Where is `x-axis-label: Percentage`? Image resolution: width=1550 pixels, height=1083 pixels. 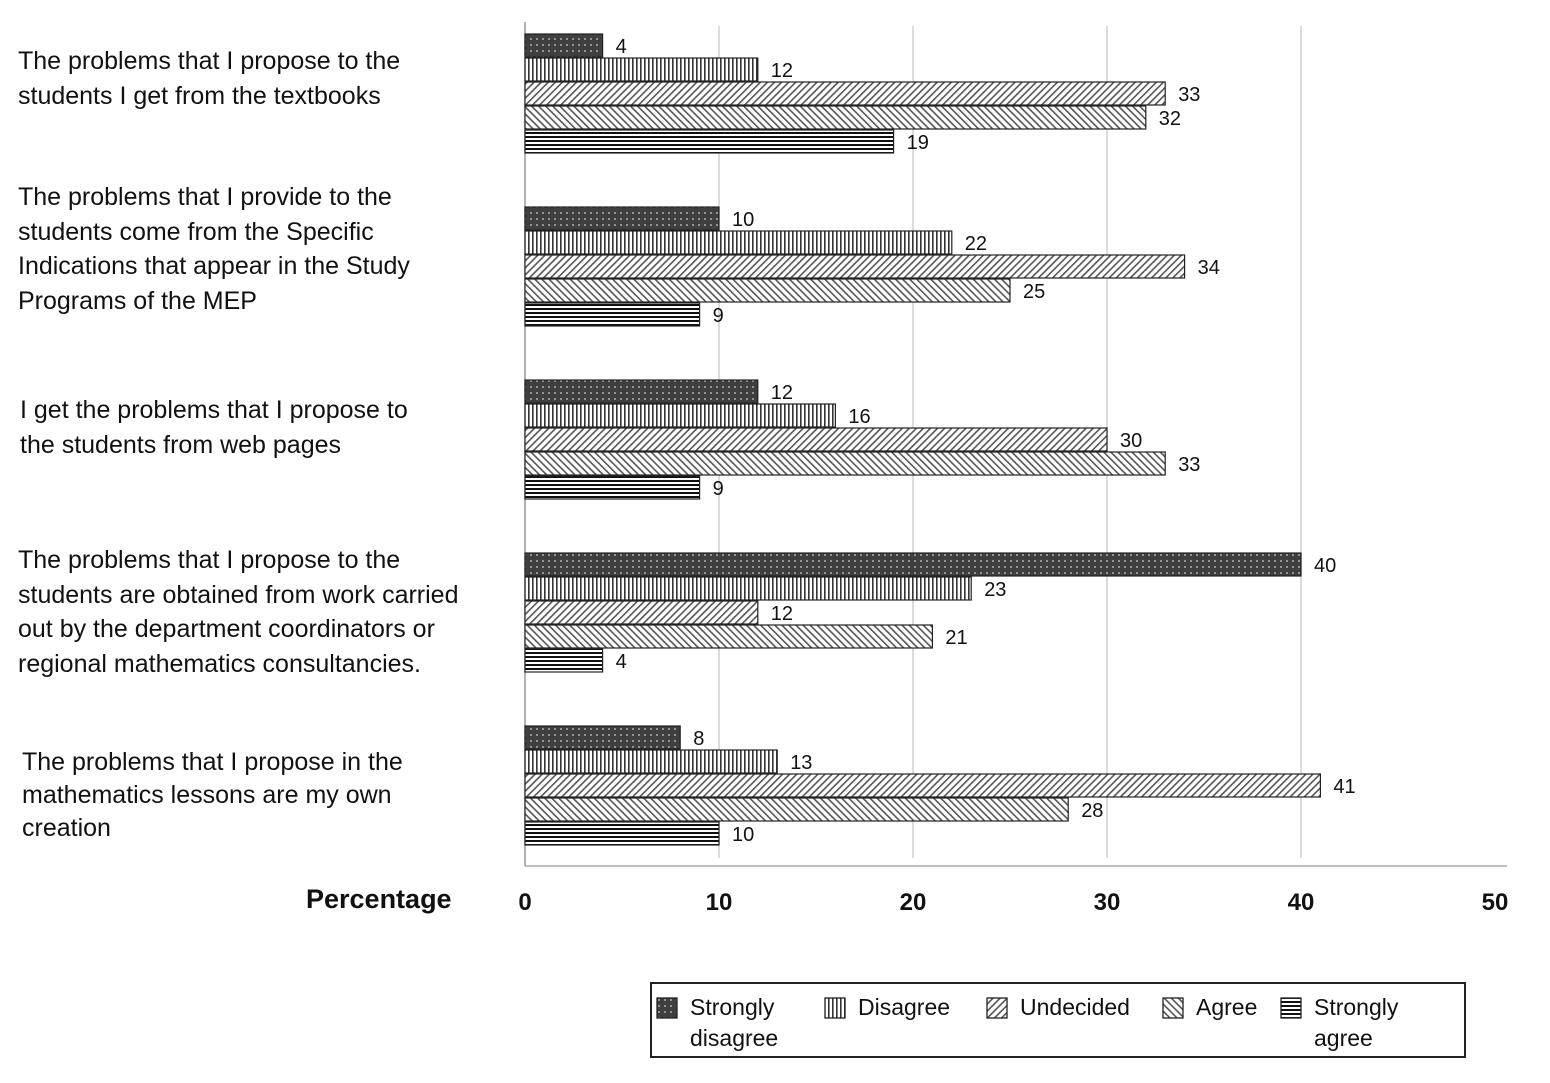
x-axis-label: Percentage is located at coordinates (379, 899).